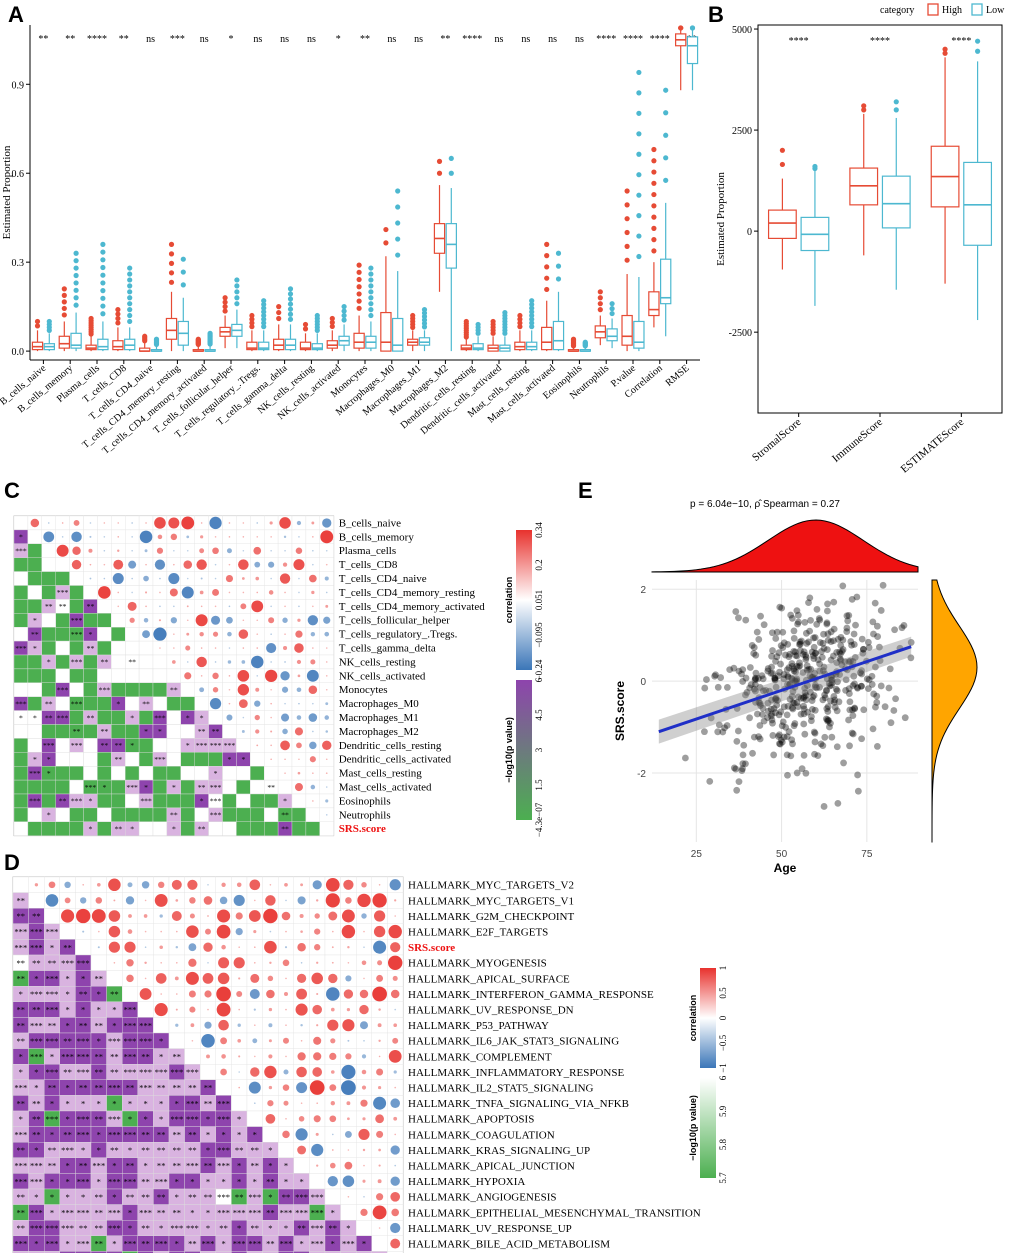  I want to click on panel-d-legend-corr-tick: −0.5, so click(723, 1042).